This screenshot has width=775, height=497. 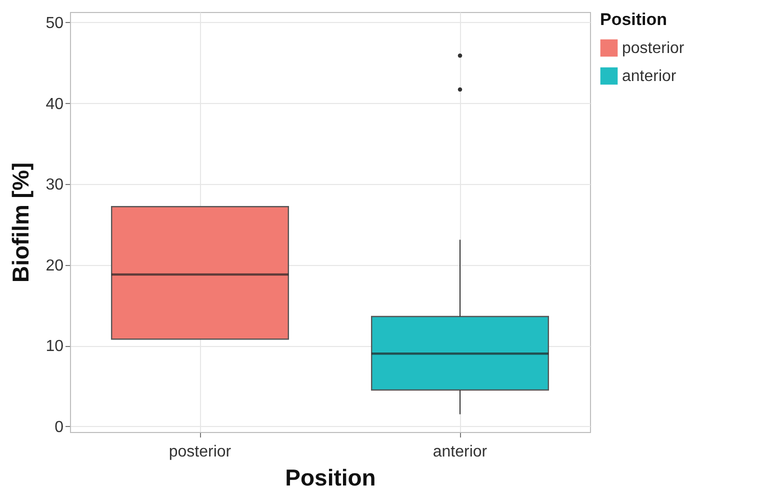 I want to click on legend-label: anterior, so click(x=649, y=76).